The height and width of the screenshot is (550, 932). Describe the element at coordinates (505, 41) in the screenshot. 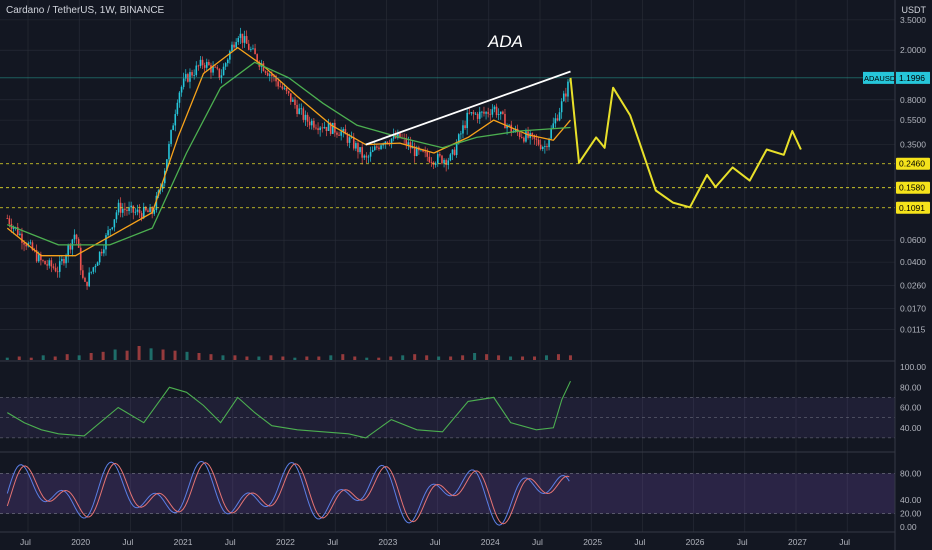

I see `ada-annotation: ADA` at that location.